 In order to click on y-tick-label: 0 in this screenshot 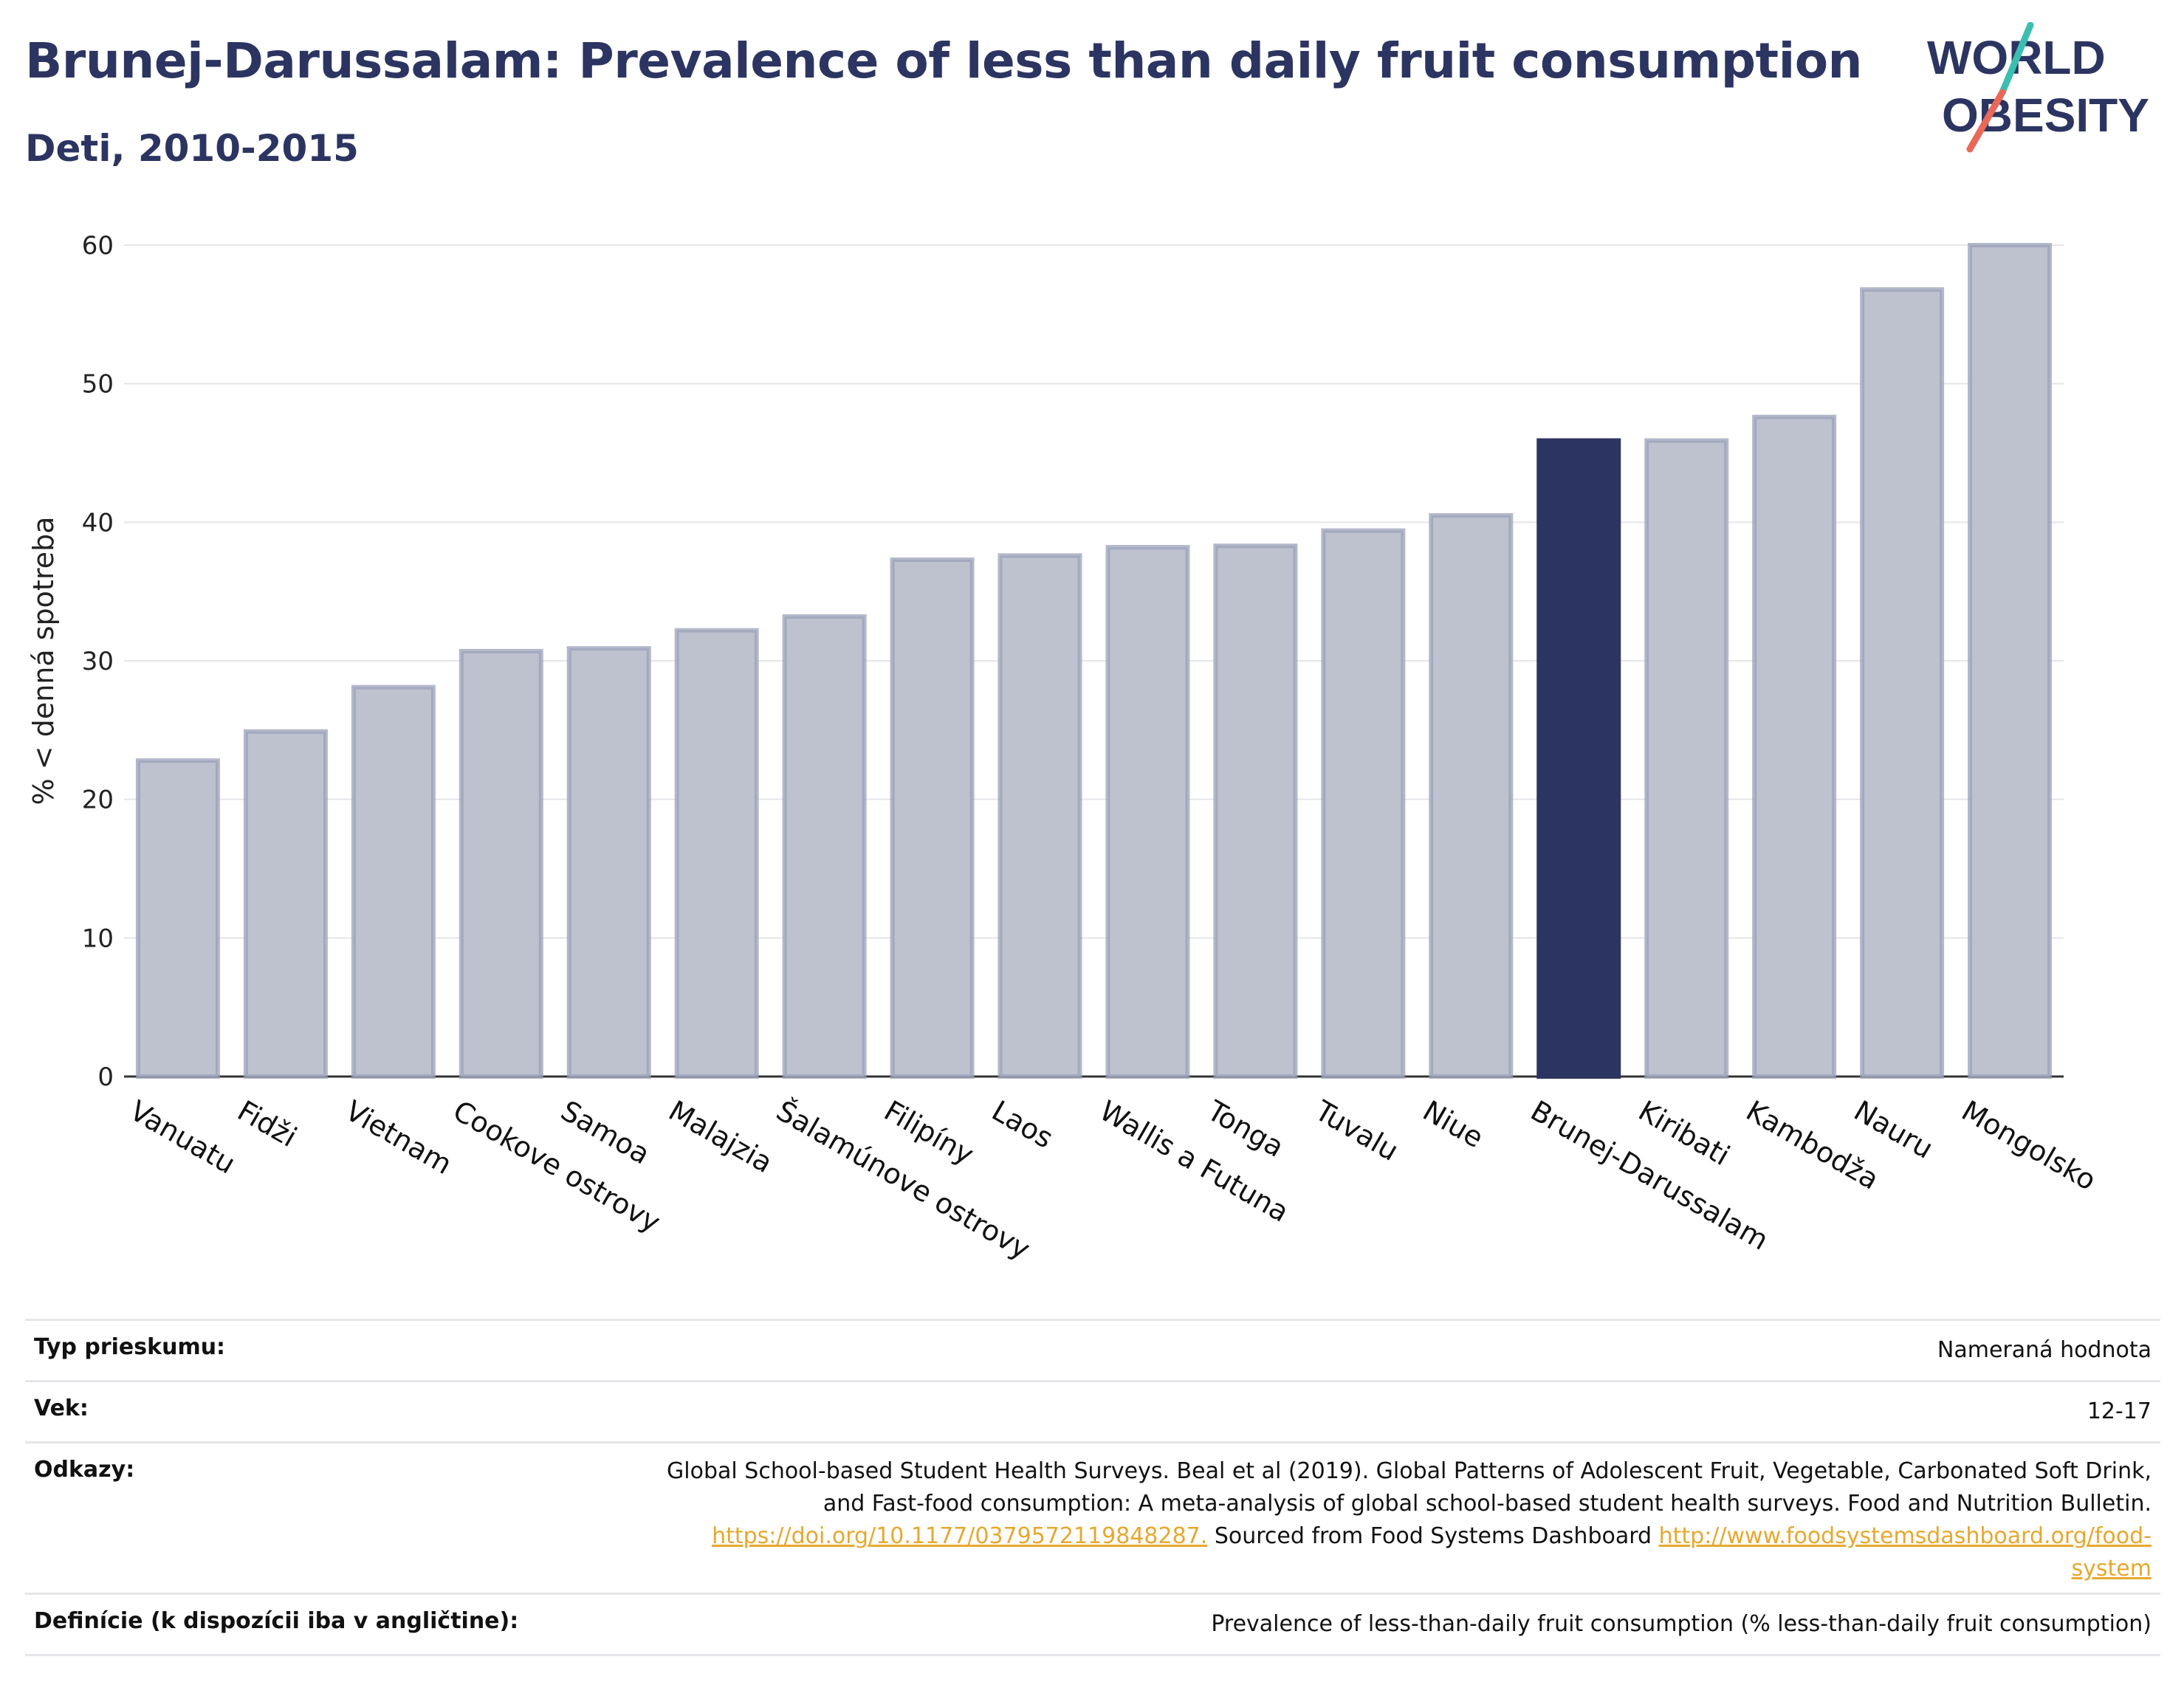, I will do `click(105, 1077)`.